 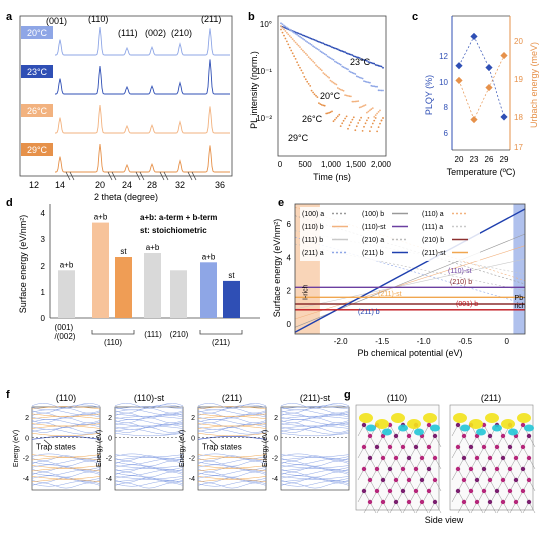 What do you see at coordinates (518, 79) in the screenshot?
I see `c-right-tick: 19` at bounding box center [518, 79].